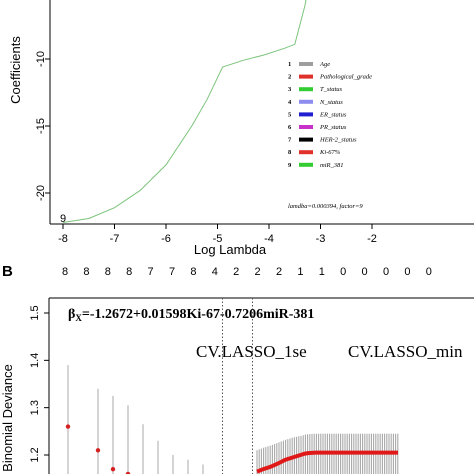  What do you see at coordinates (35, 407) in the screenshot?
I see `panel-b-y-tick-label: 1.3` at bounding box center [35, 407].